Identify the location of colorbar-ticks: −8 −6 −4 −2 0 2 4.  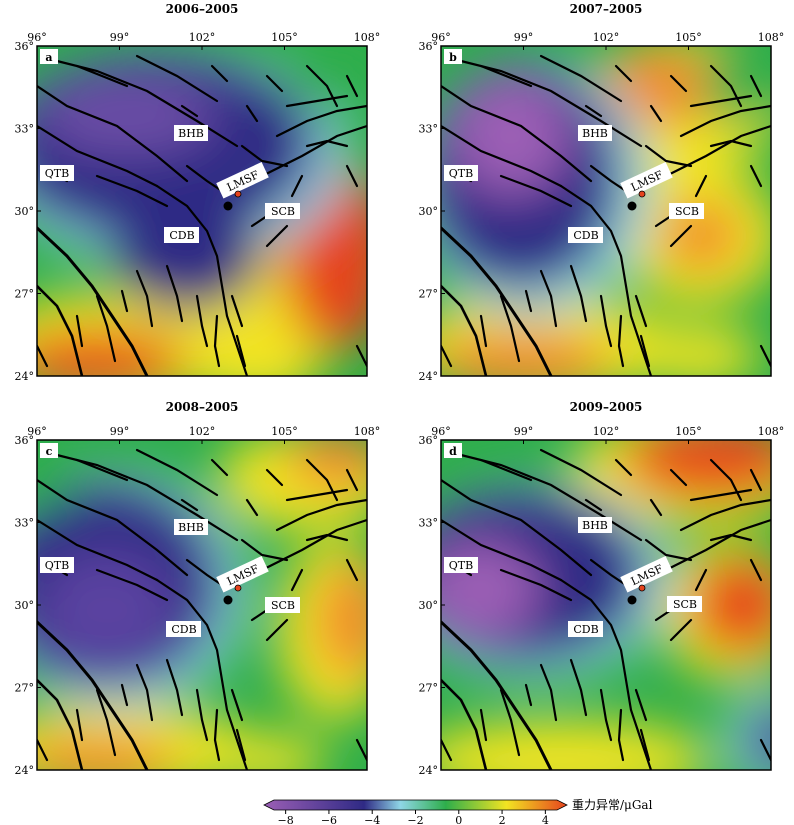
(413, 817).